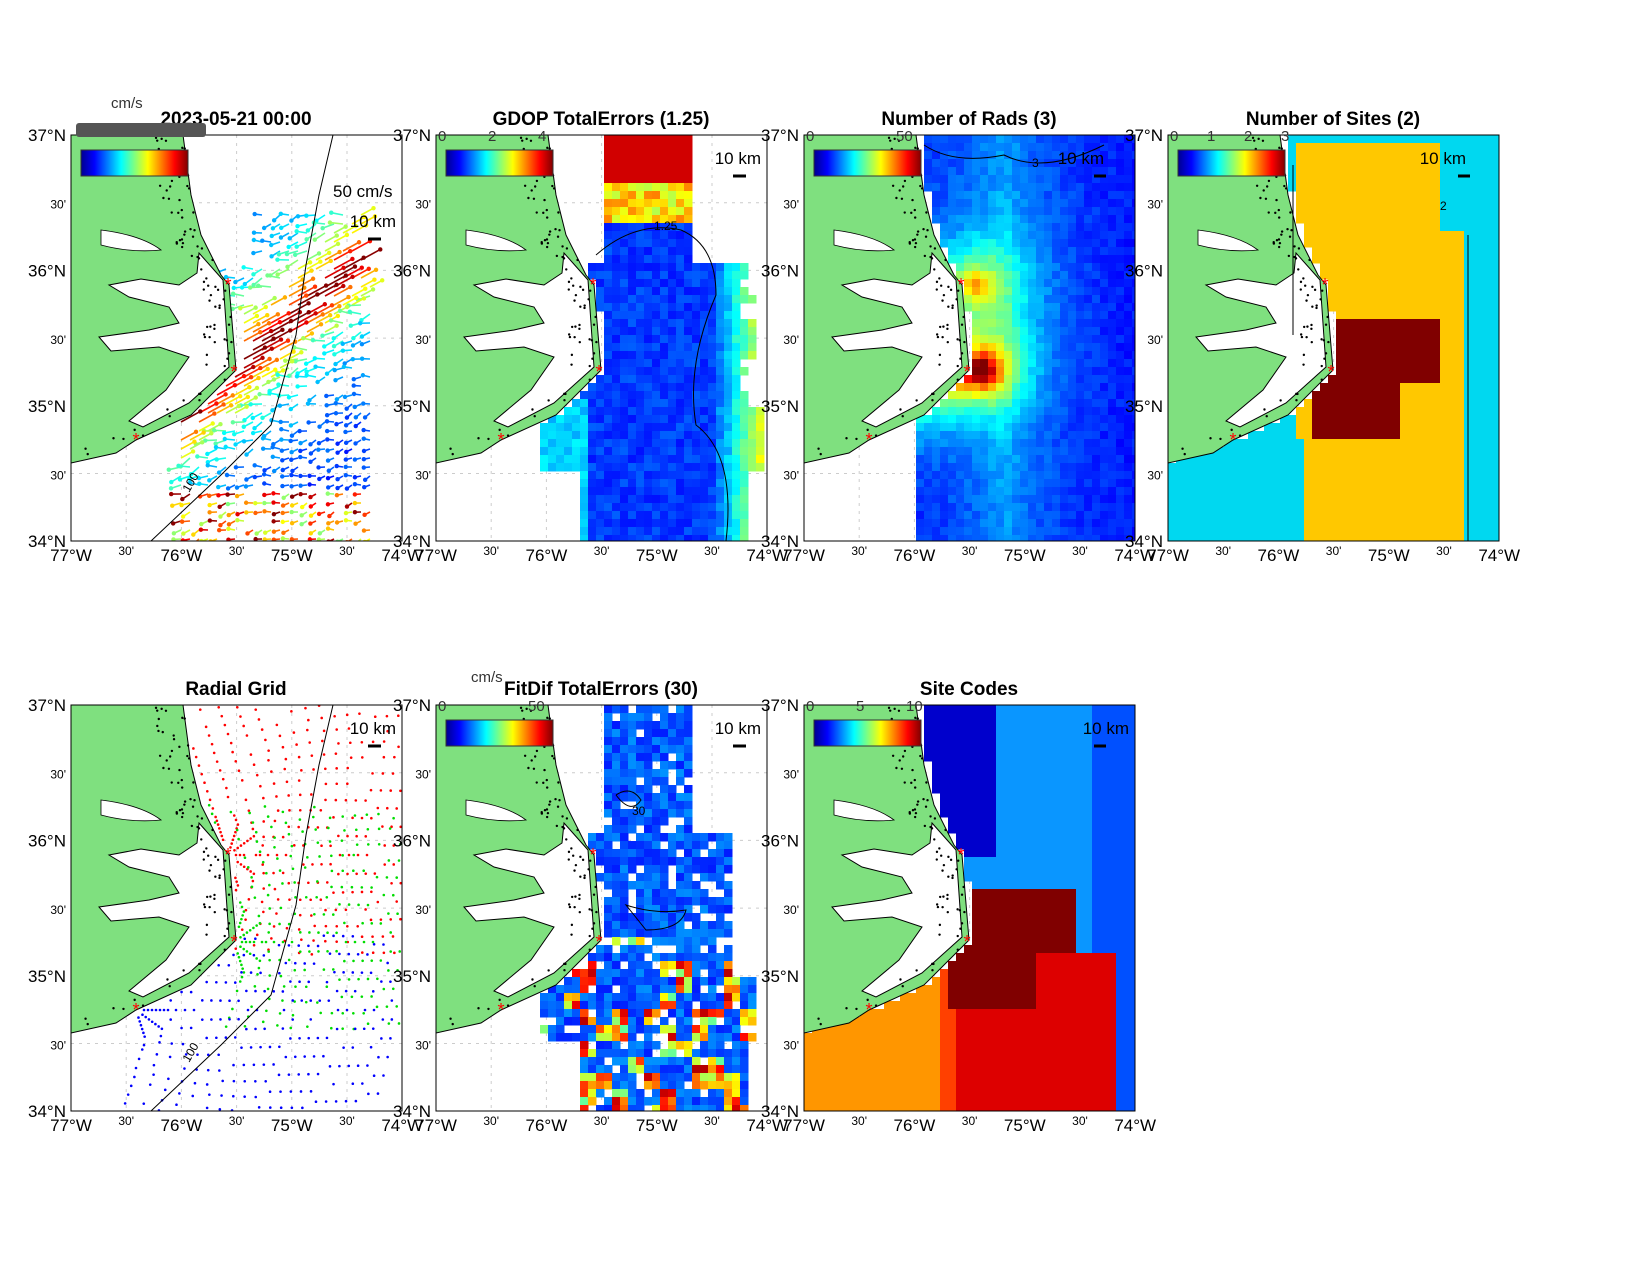 This screenshot has height=1275, width=1650. What do you see at coordinates (227, 285) in the screenshot?
I see `radar-site-marker: *` at bounding box center [227, 285].